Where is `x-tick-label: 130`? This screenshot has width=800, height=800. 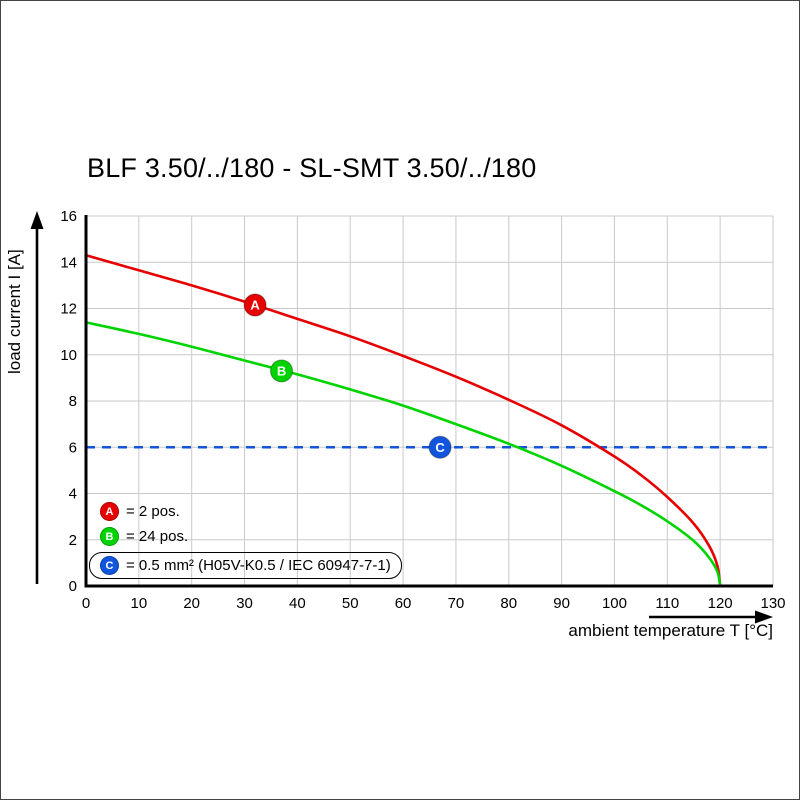
x-tick-label: 130 is located at coordinates (772, 603).